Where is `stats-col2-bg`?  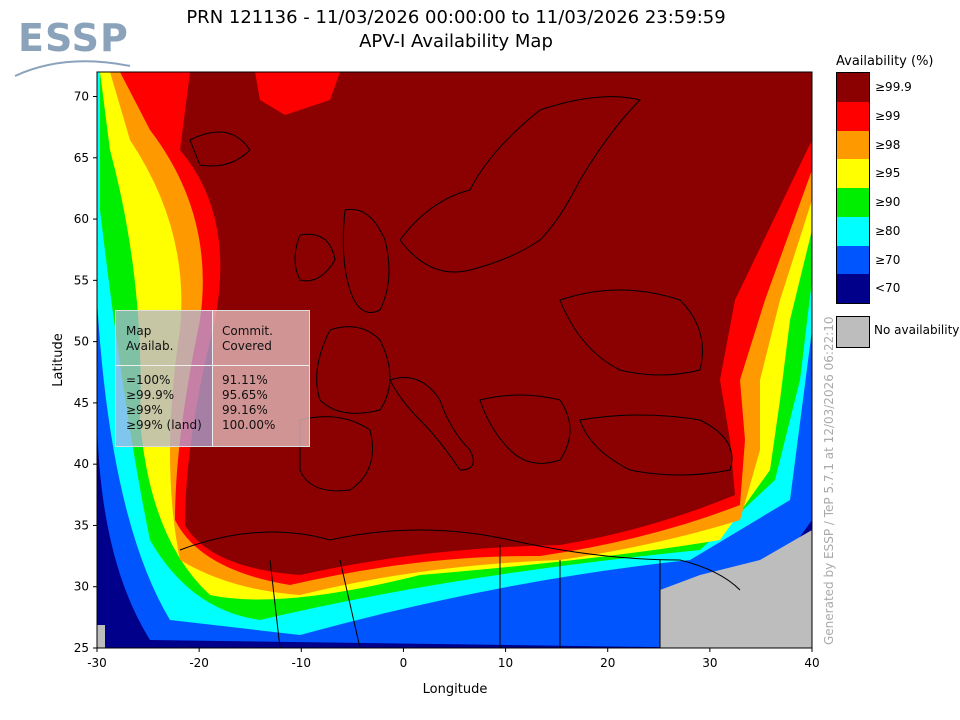
stats-col2-bg is located at coordinates (260, 378).